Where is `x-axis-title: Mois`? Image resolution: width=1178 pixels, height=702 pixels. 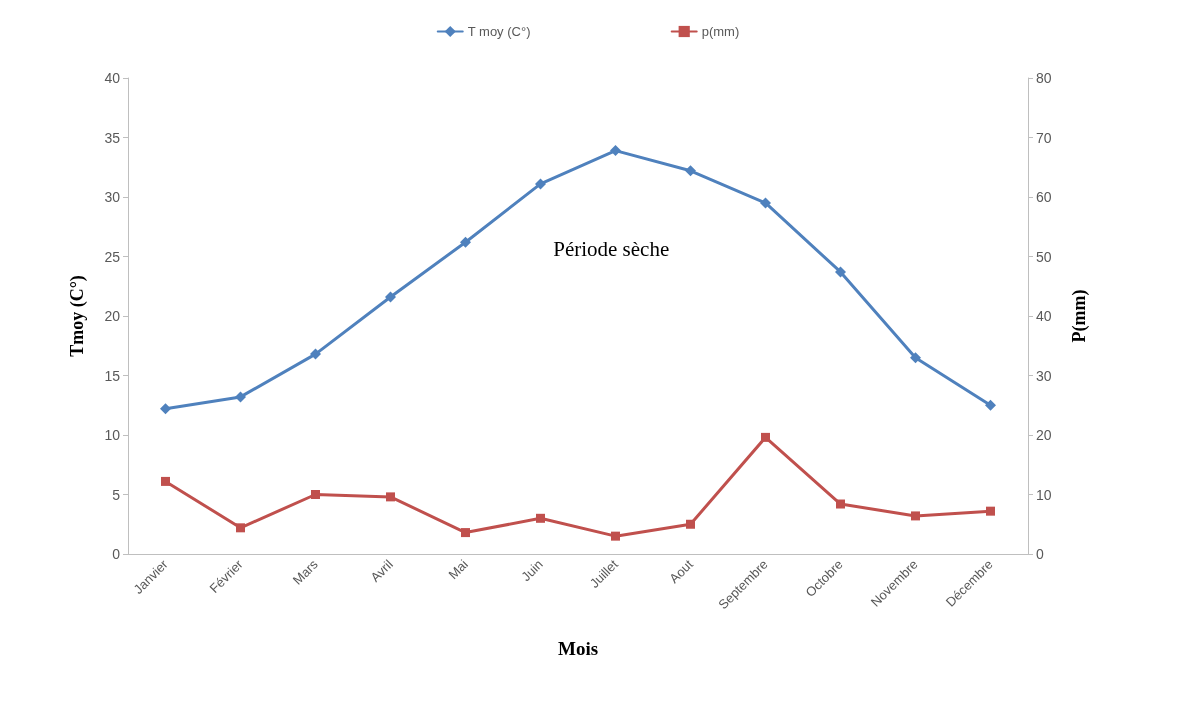
x-axis-title: Mois is located at coordinates (578, 648).